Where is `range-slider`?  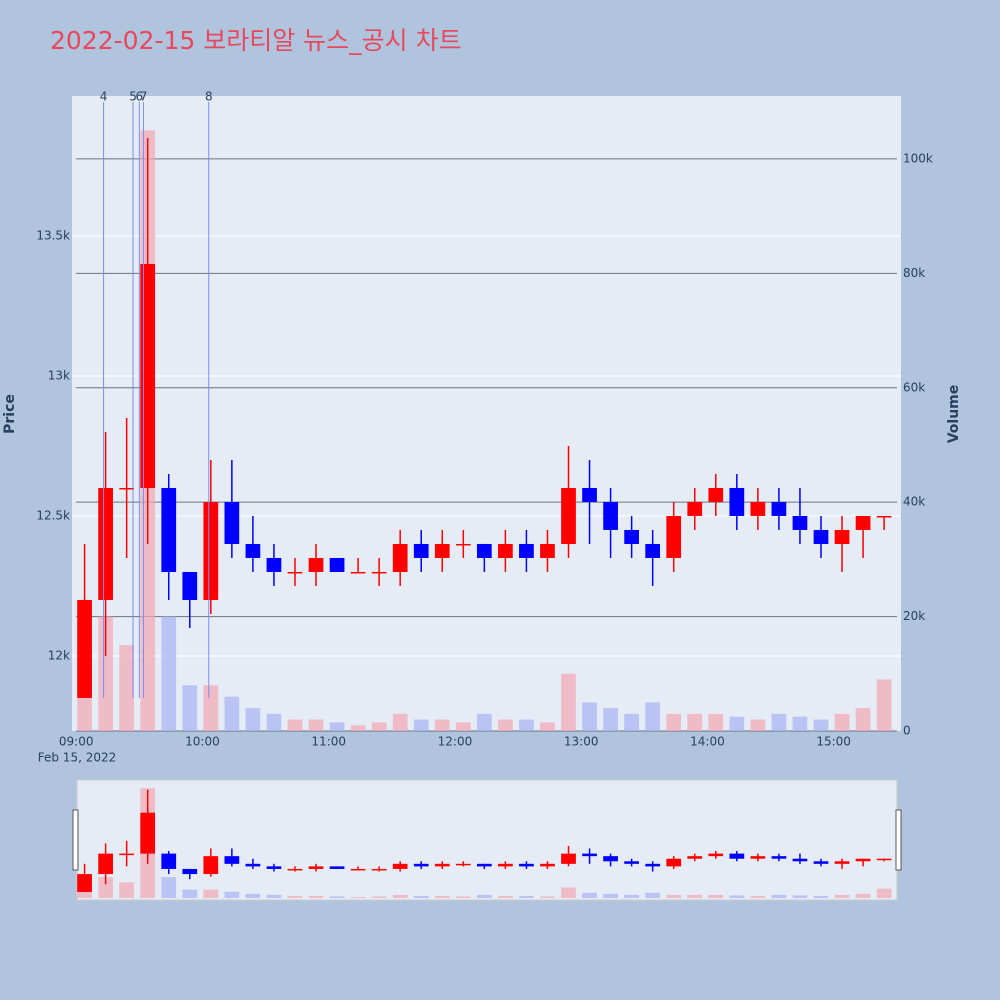
range-slider is located at coordinates (487, 840).